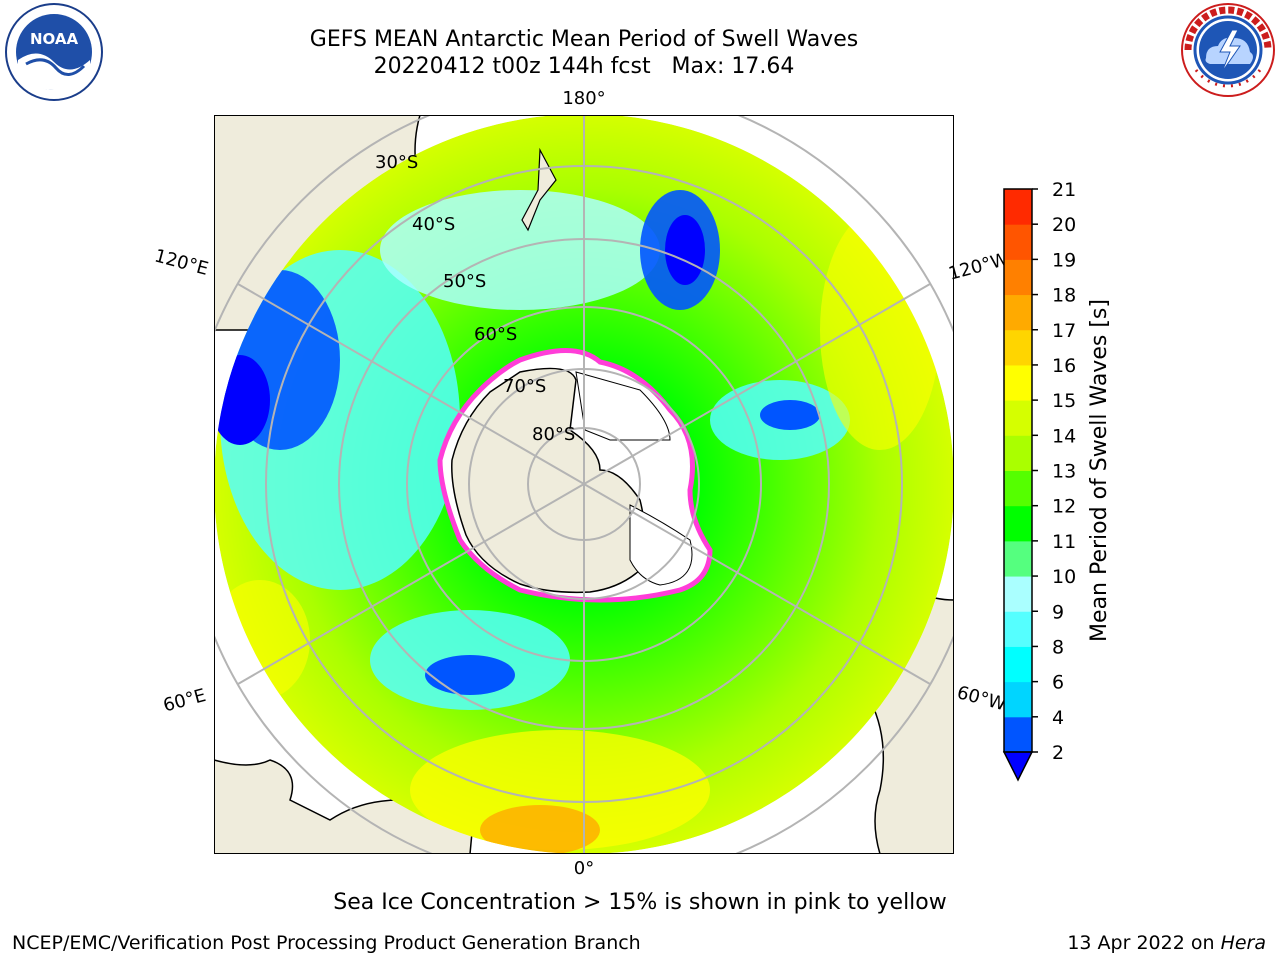 The width and height of the screenshot is (1280, 960). Describe the element at coordinates (1064, 366) in the screenshot. I see `colorbar-tick-label: 16` at that location.